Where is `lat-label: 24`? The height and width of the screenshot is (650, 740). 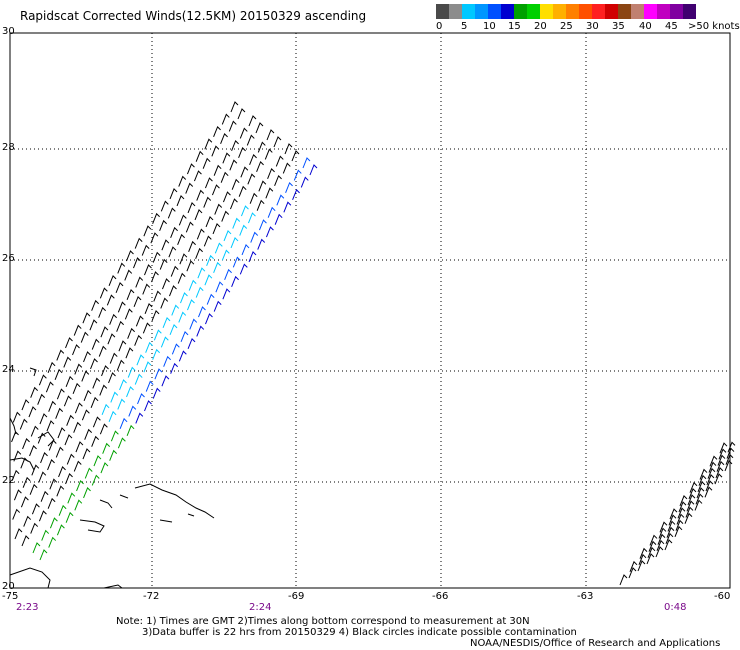 lat-label: 24 is located at coordinates (8, 369).